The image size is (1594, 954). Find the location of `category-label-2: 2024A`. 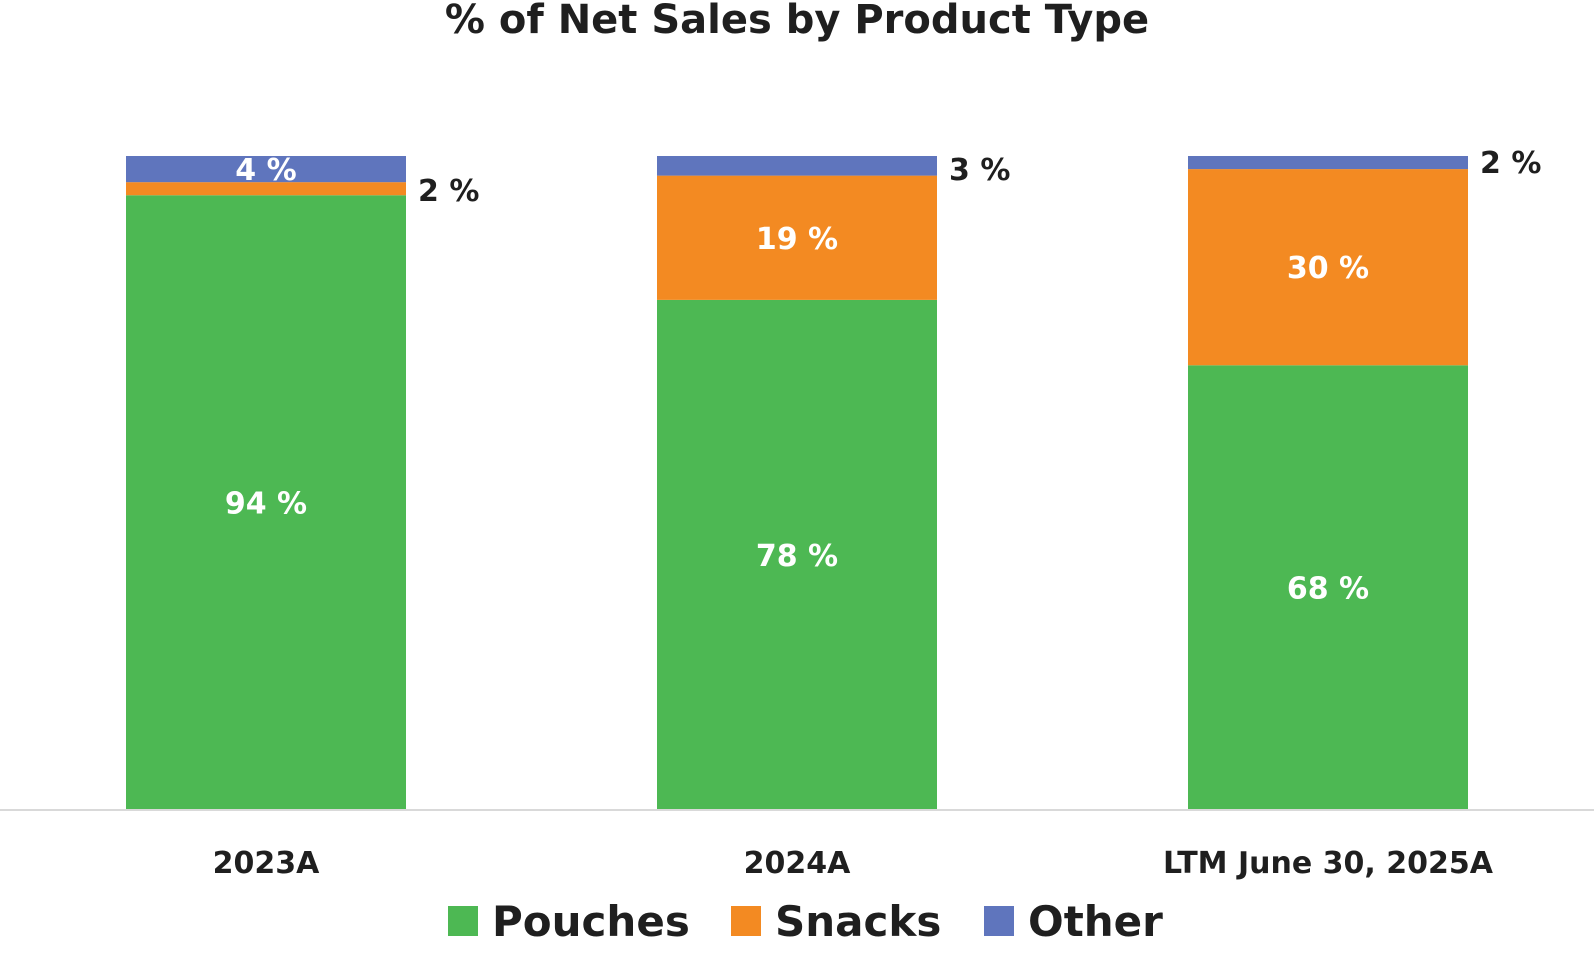

category-label-2: 2024A is located at coordinates (797, 863).